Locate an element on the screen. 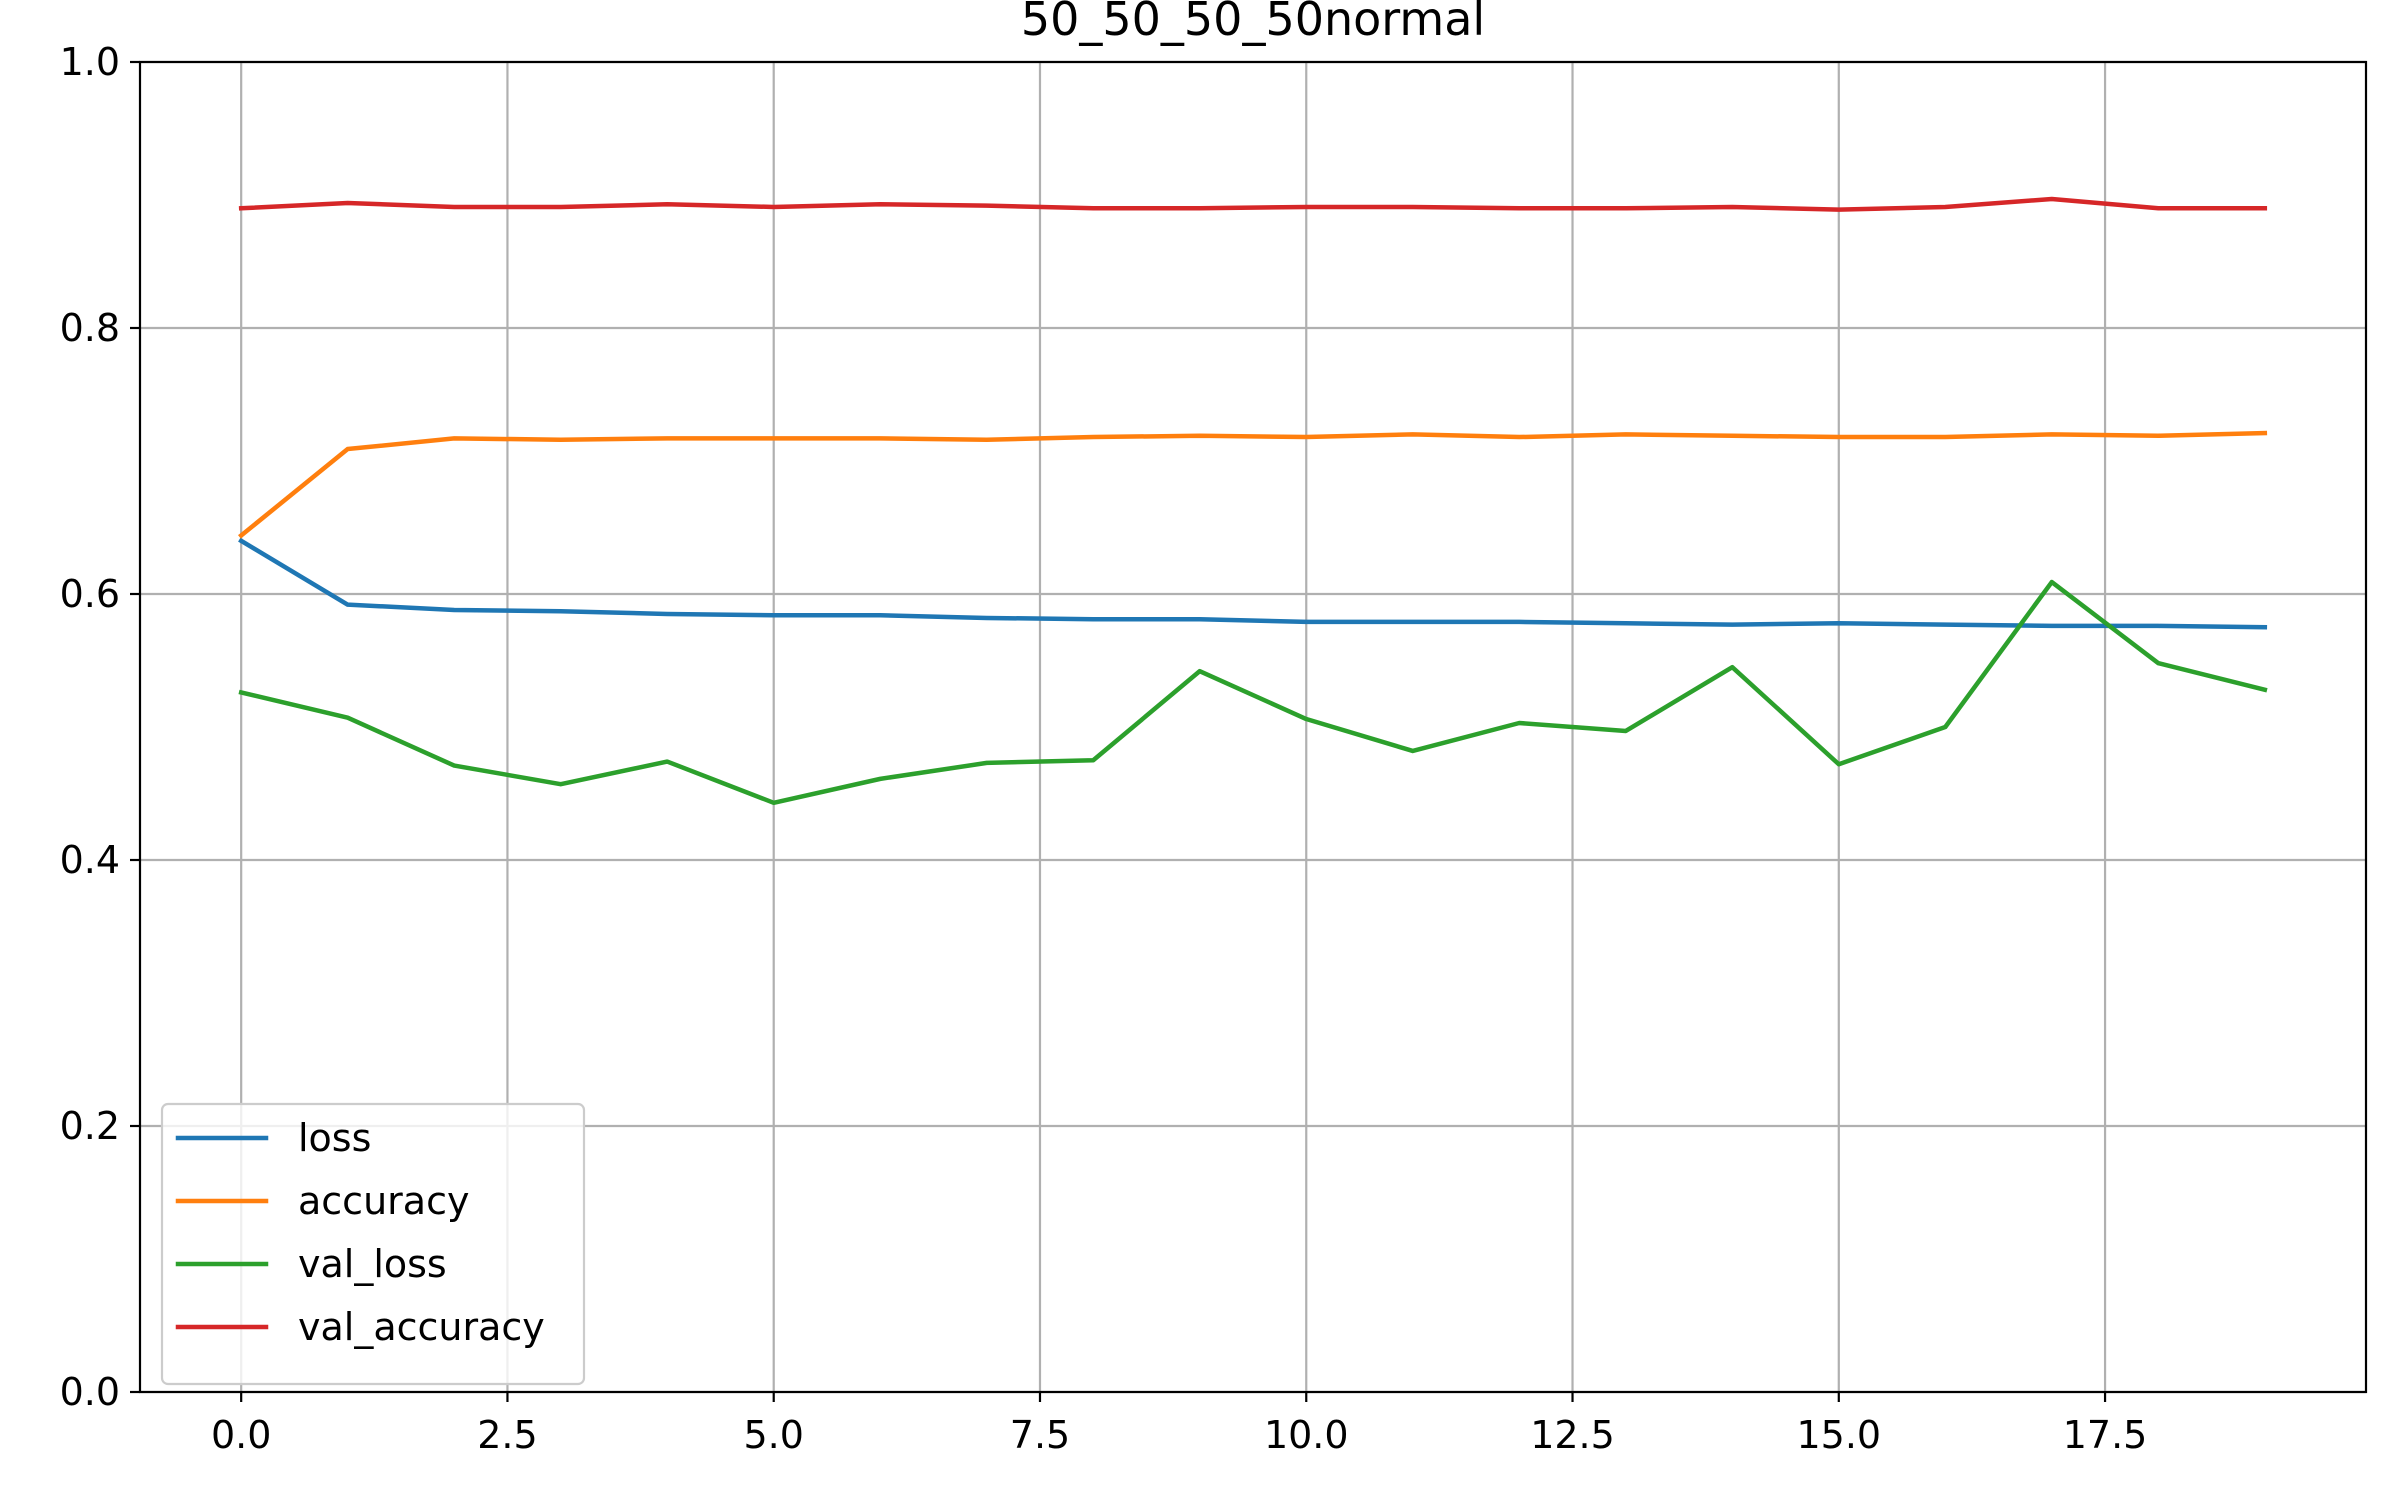 The image size is (2400, 1500). y-tick-label: 1.0 is located at coordinates (90, 62).